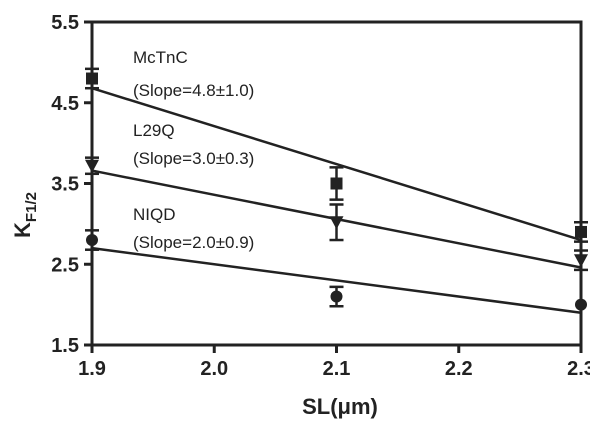 Image resolution: width=590 pixels, height=423 pixels. I want to click on y-tick-label-3: 4.5, so click(65, 104).